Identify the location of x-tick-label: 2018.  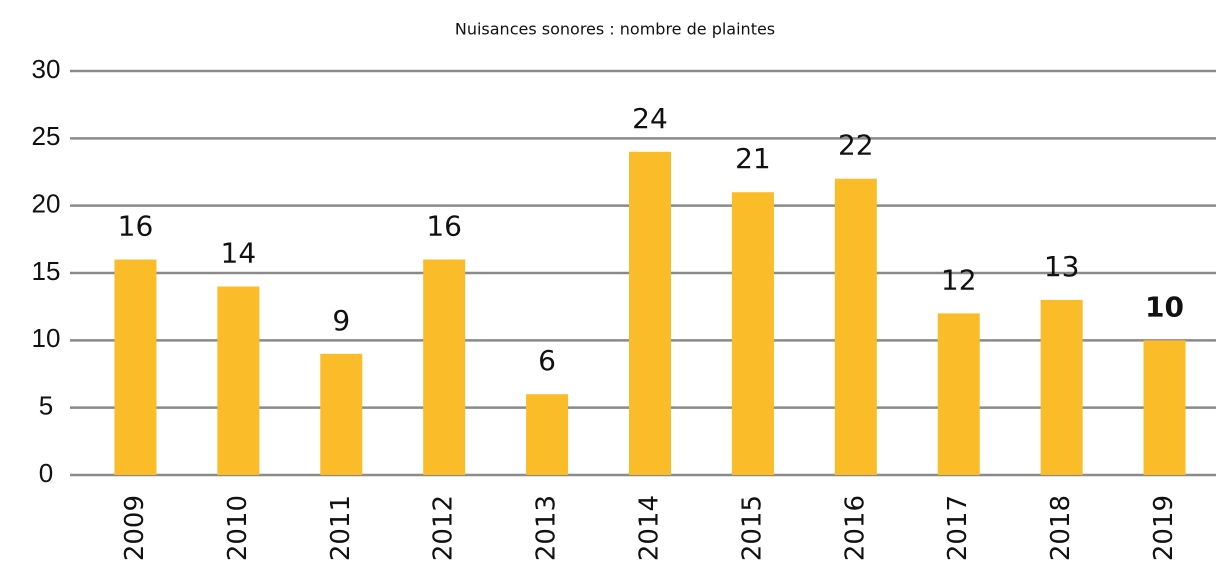
(1061, 528).